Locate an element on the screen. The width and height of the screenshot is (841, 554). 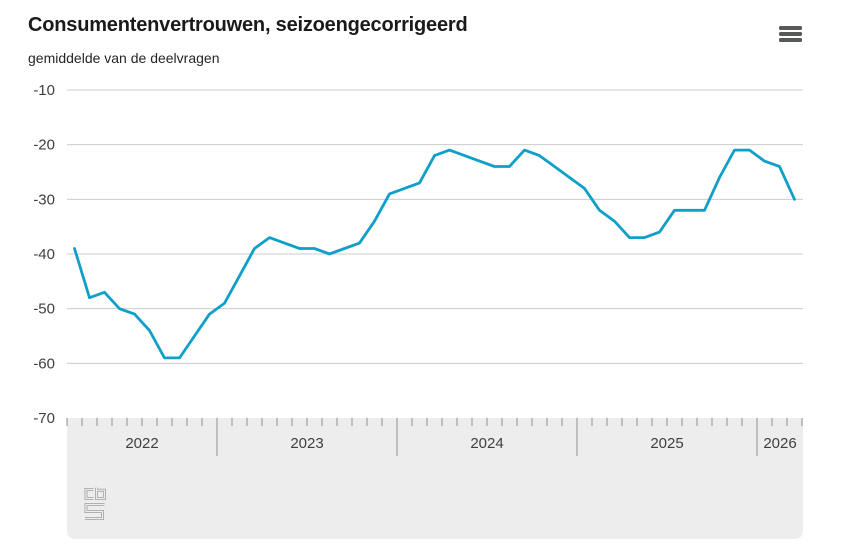
month-ticks is located at coordinates (434, 422).